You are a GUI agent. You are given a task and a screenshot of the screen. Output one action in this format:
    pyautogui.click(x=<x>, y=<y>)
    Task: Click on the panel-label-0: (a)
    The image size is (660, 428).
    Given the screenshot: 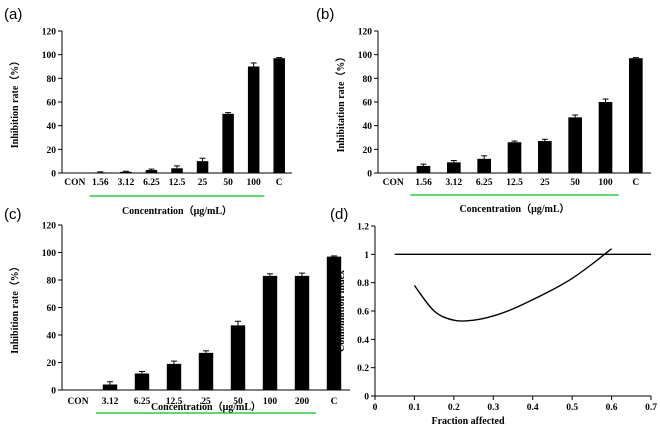 What is the action you would take?
    pyautogui.click(x=13, y=14)
    